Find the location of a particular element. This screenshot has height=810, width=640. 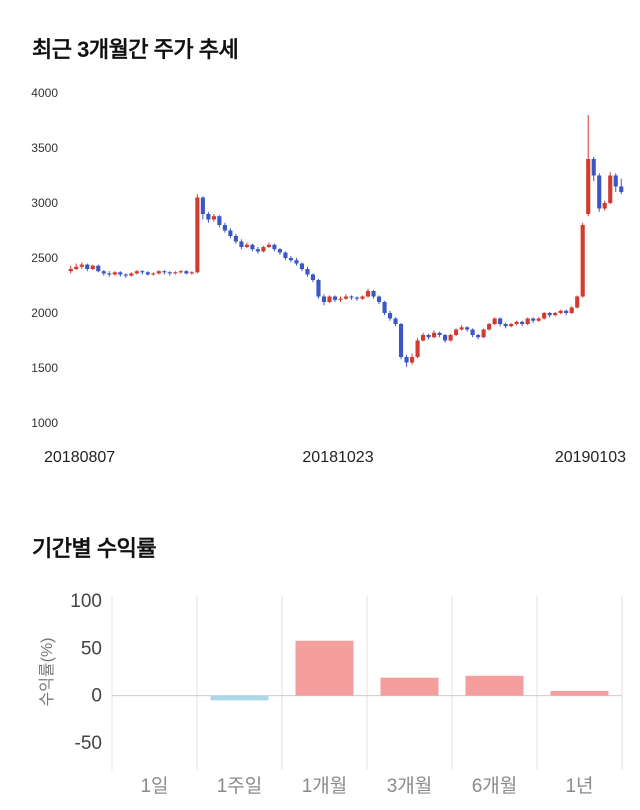

price-x-date-label: 20181023 is located at coordinates (337, 457).